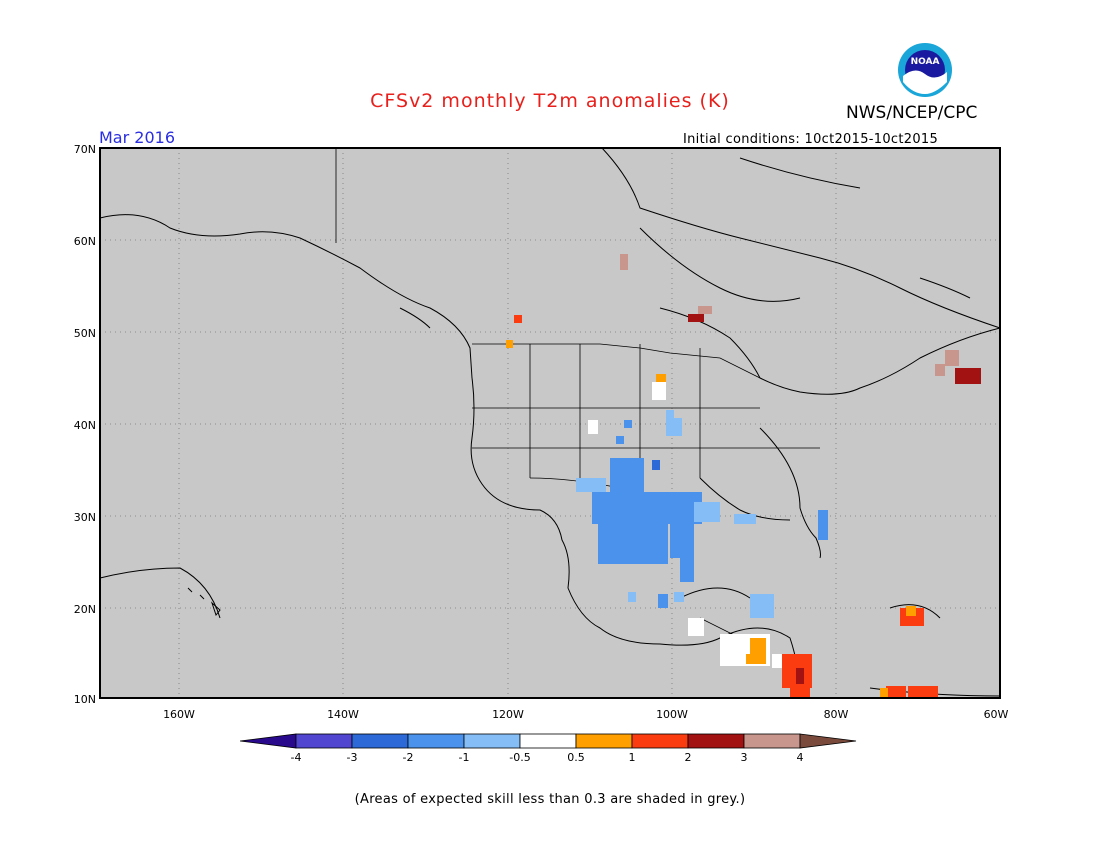 This screenshot has height=850, width=1100. I want to click on colorbar-arrow-high, so click(828, 741).